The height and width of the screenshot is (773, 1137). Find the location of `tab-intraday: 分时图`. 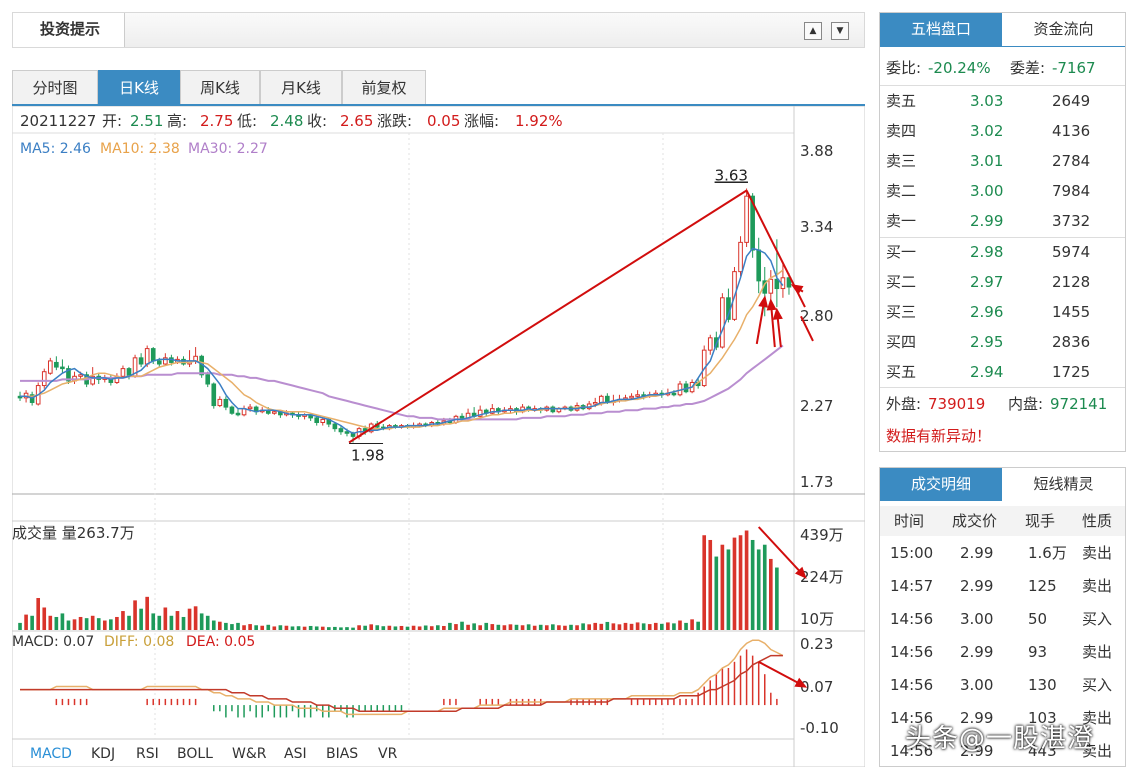

tab-intraday: 分时图 is located at coordinates (55, 87).